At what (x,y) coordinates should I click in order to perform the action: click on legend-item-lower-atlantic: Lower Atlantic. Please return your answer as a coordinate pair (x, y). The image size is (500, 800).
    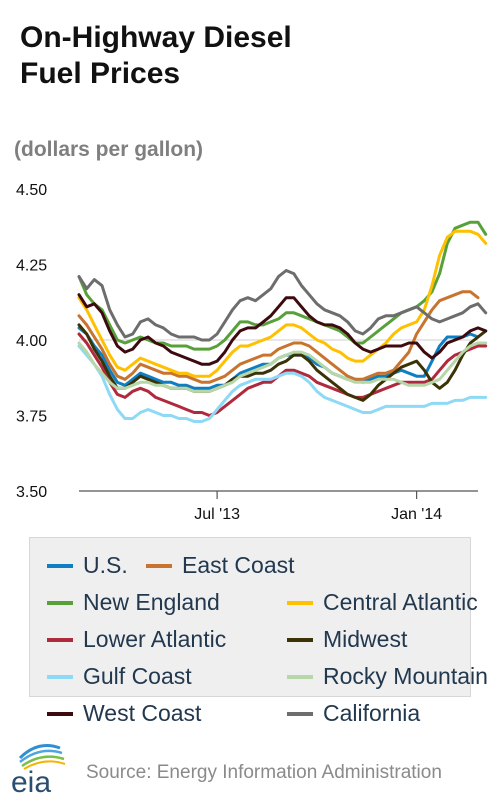
    Looking at the image, I should click on (136, 639).